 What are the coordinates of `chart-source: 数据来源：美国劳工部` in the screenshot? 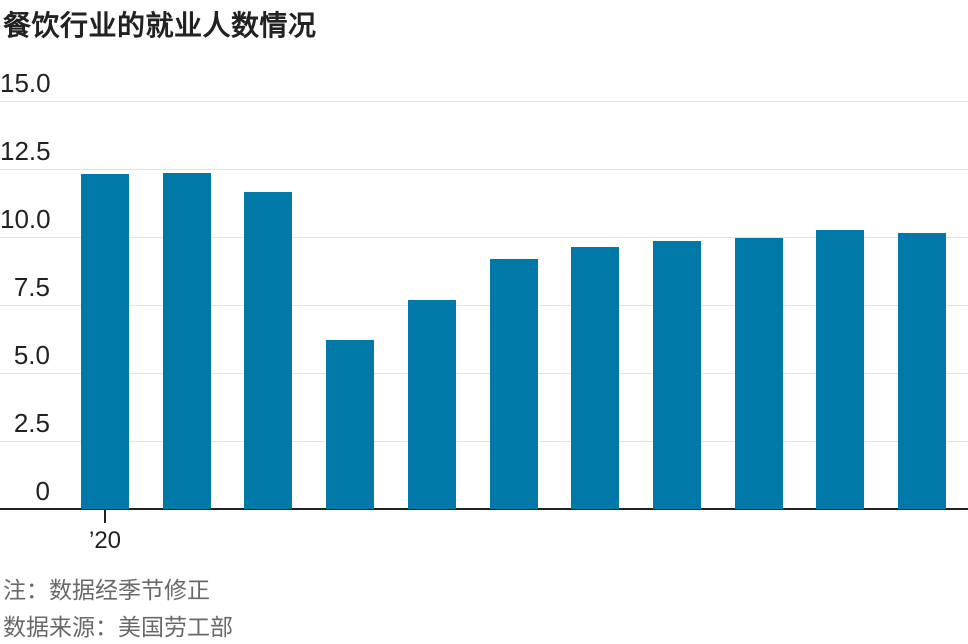 It's located at (118, 627).